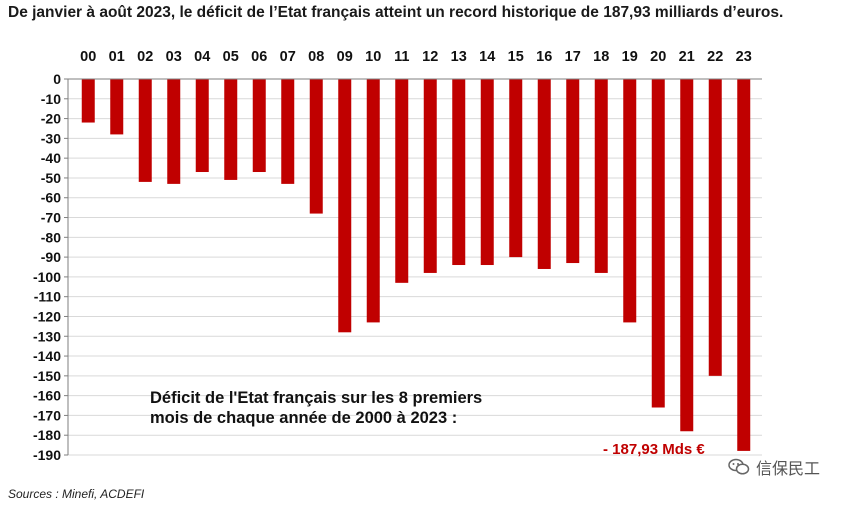 Image resolution: width=865 pixels, height=505 pixels. What do you see at coordinates (47, 277) in the screenshot?
I see `y-tick-label: -100` at bounding box center [47, 277].